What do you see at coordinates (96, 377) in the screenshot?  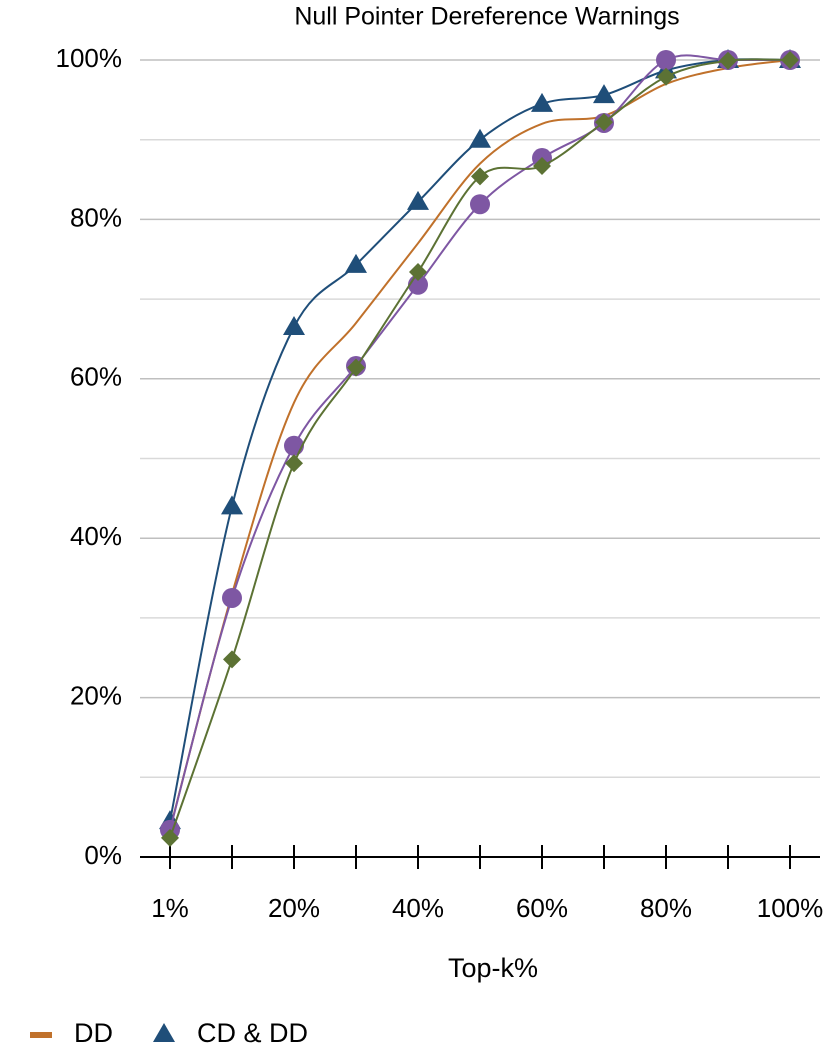 I see `y-tick-label: 60%` at bounding box center [96, 377].